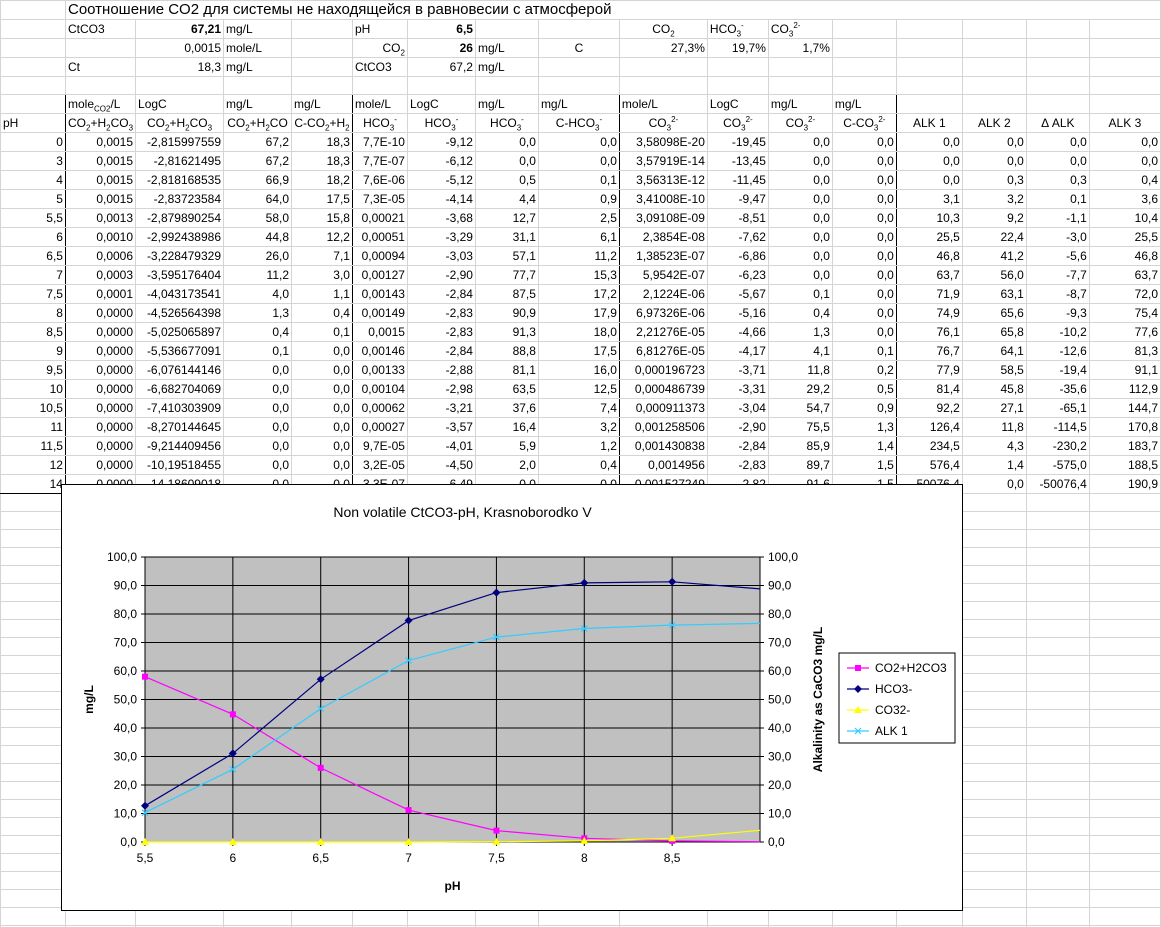 The width and height of the screenshot is (1161, 927). Describe the element at coordinates (929, 256) in the screenshot. I see `data-cell: 46,8` at that location.